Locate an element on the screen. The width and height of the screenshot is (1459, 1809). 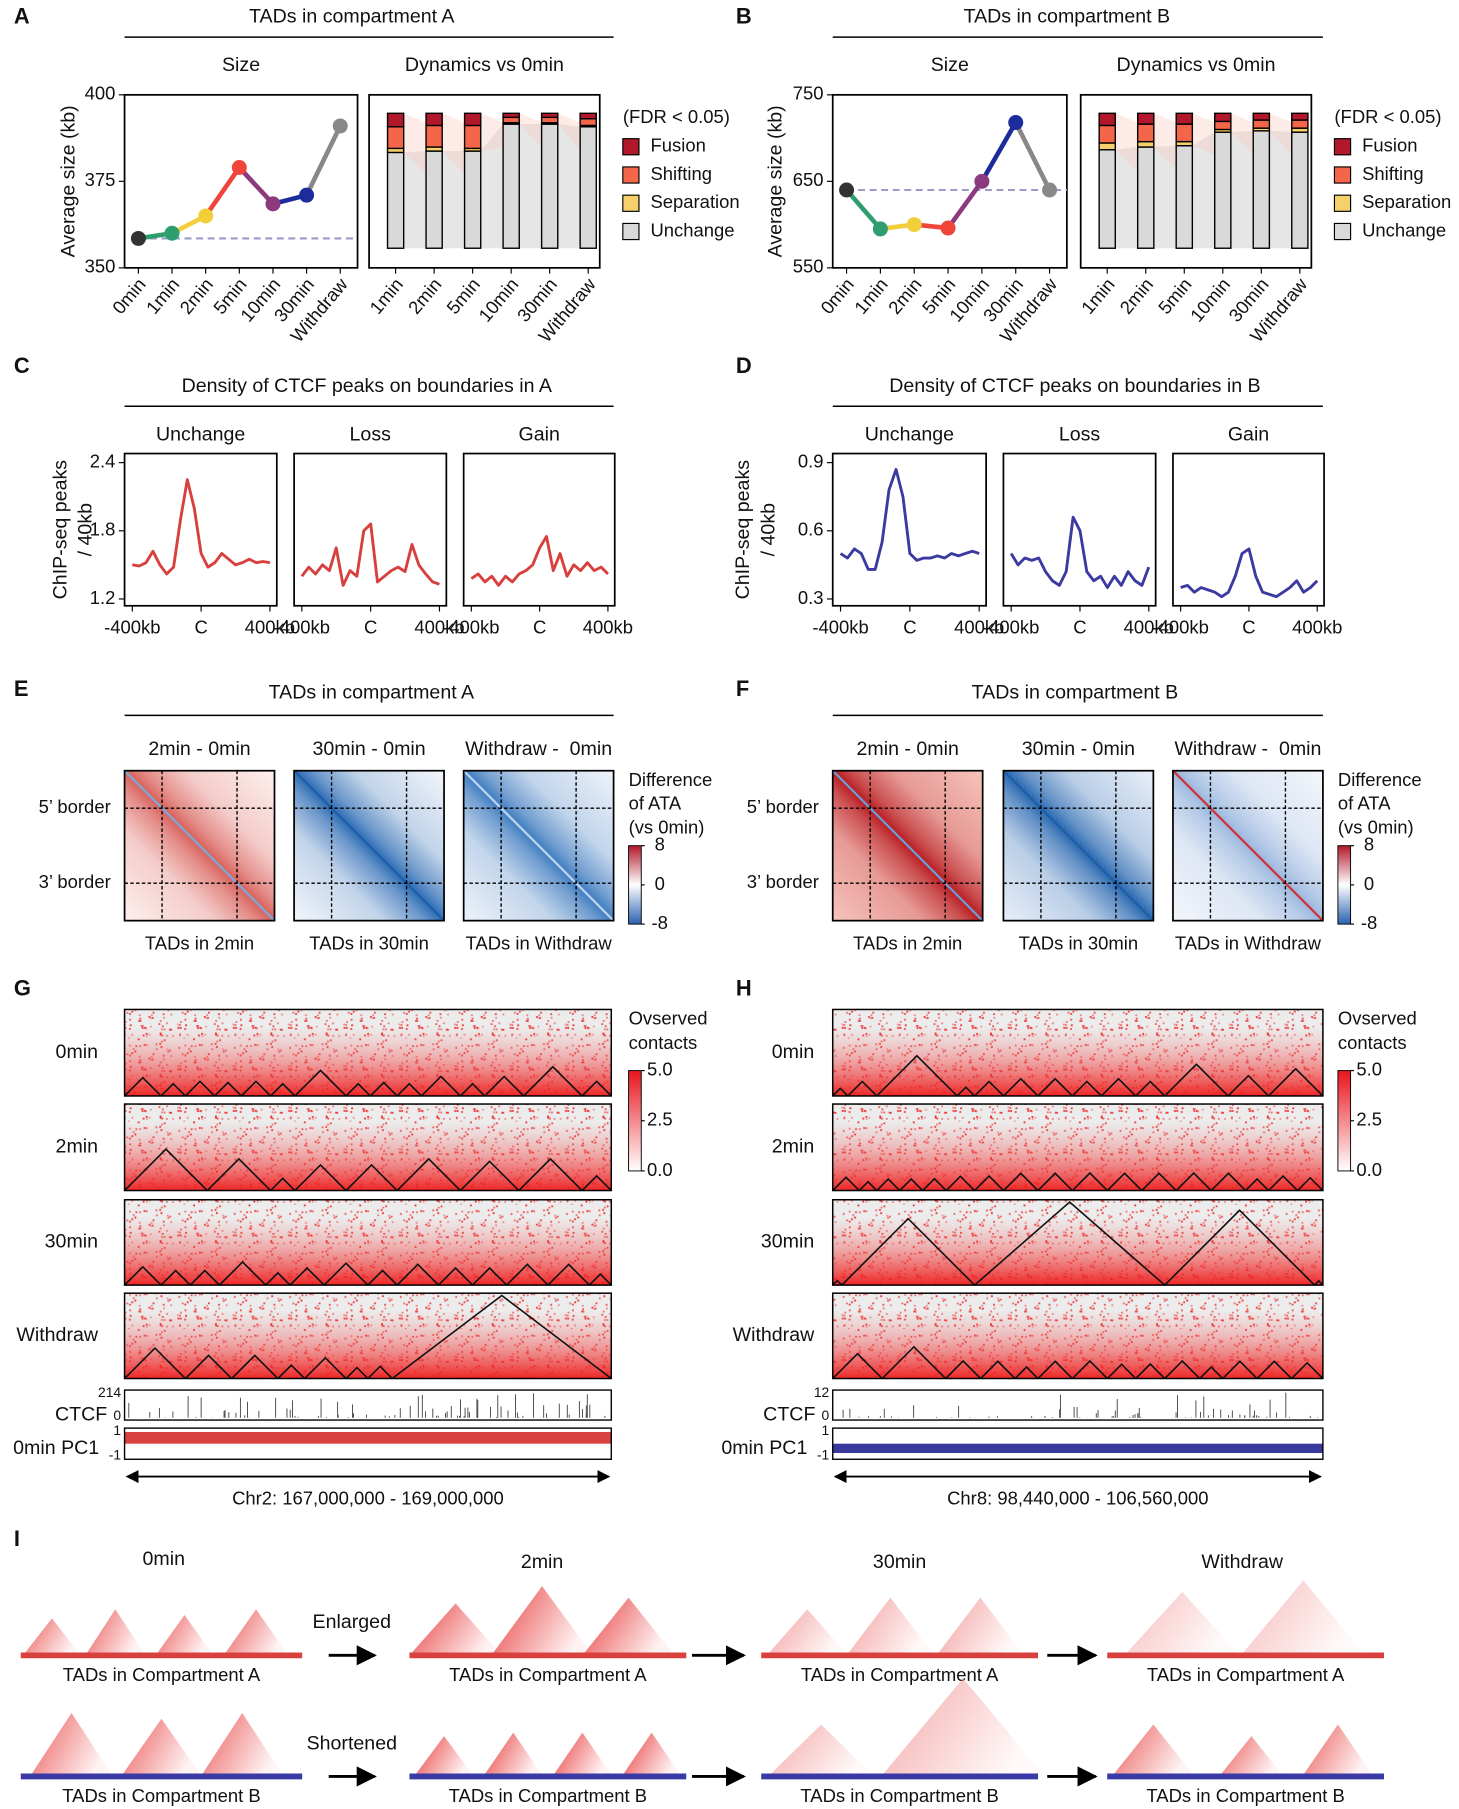
colorbar-tick-label: -8 is located at coordinates (1369, 922).